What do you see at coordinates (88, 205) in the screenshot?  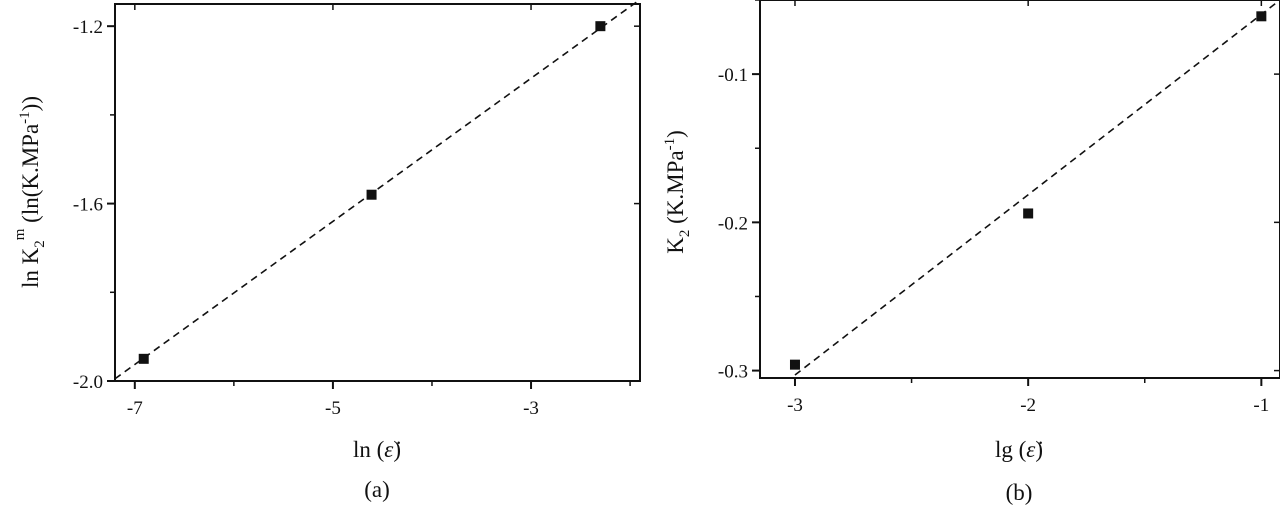 I see `y-tick-label: -1.6` at bounding box center [88, 205].